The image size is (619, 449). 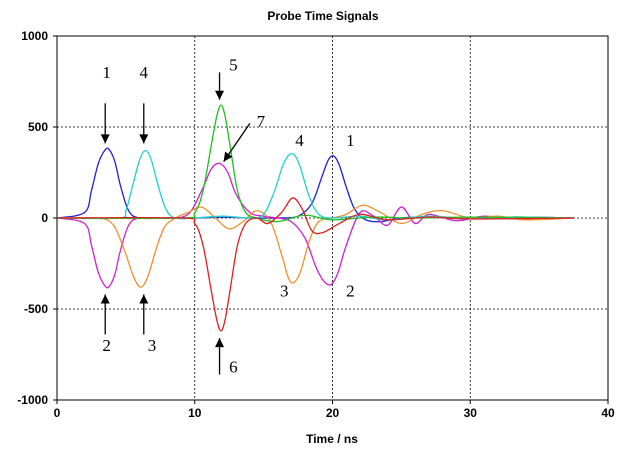 I want to click on y-tick-label: 500, so click(x=38, y=127).